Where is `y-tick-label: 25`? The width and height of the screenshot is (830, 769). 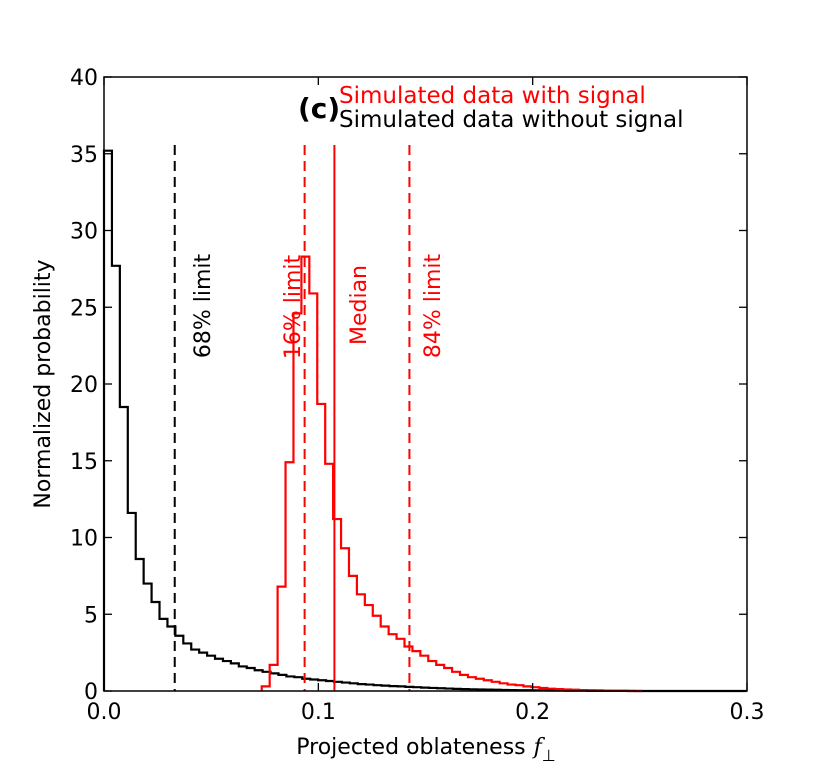
y-tick-label: 25 is located at coordinates (84, 308).